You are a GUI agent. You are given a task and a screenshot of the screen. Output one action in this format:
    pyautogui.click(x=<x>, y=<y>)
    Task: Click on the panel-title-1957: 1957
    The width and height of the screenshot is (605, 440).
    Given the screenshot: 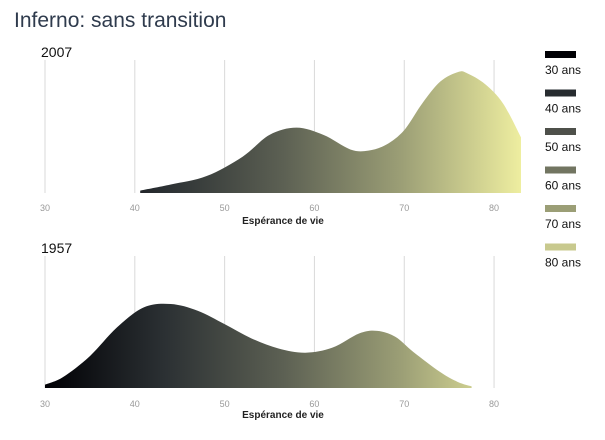 What is the action you would take?
    pyautogui.click(x=56, y=248)
    